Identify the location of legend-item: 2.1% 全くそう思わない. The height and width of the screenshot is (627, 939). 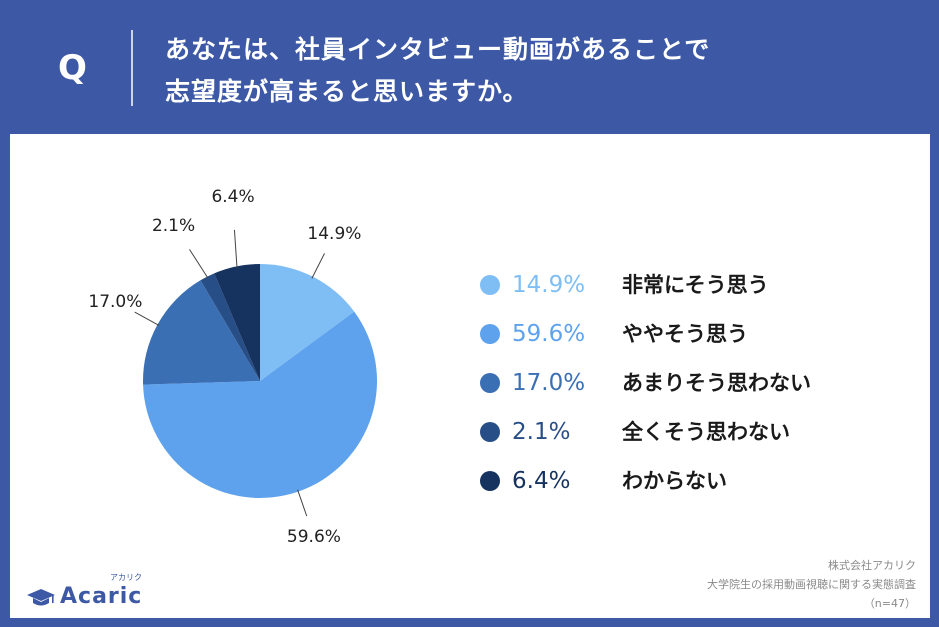
(690, 432).